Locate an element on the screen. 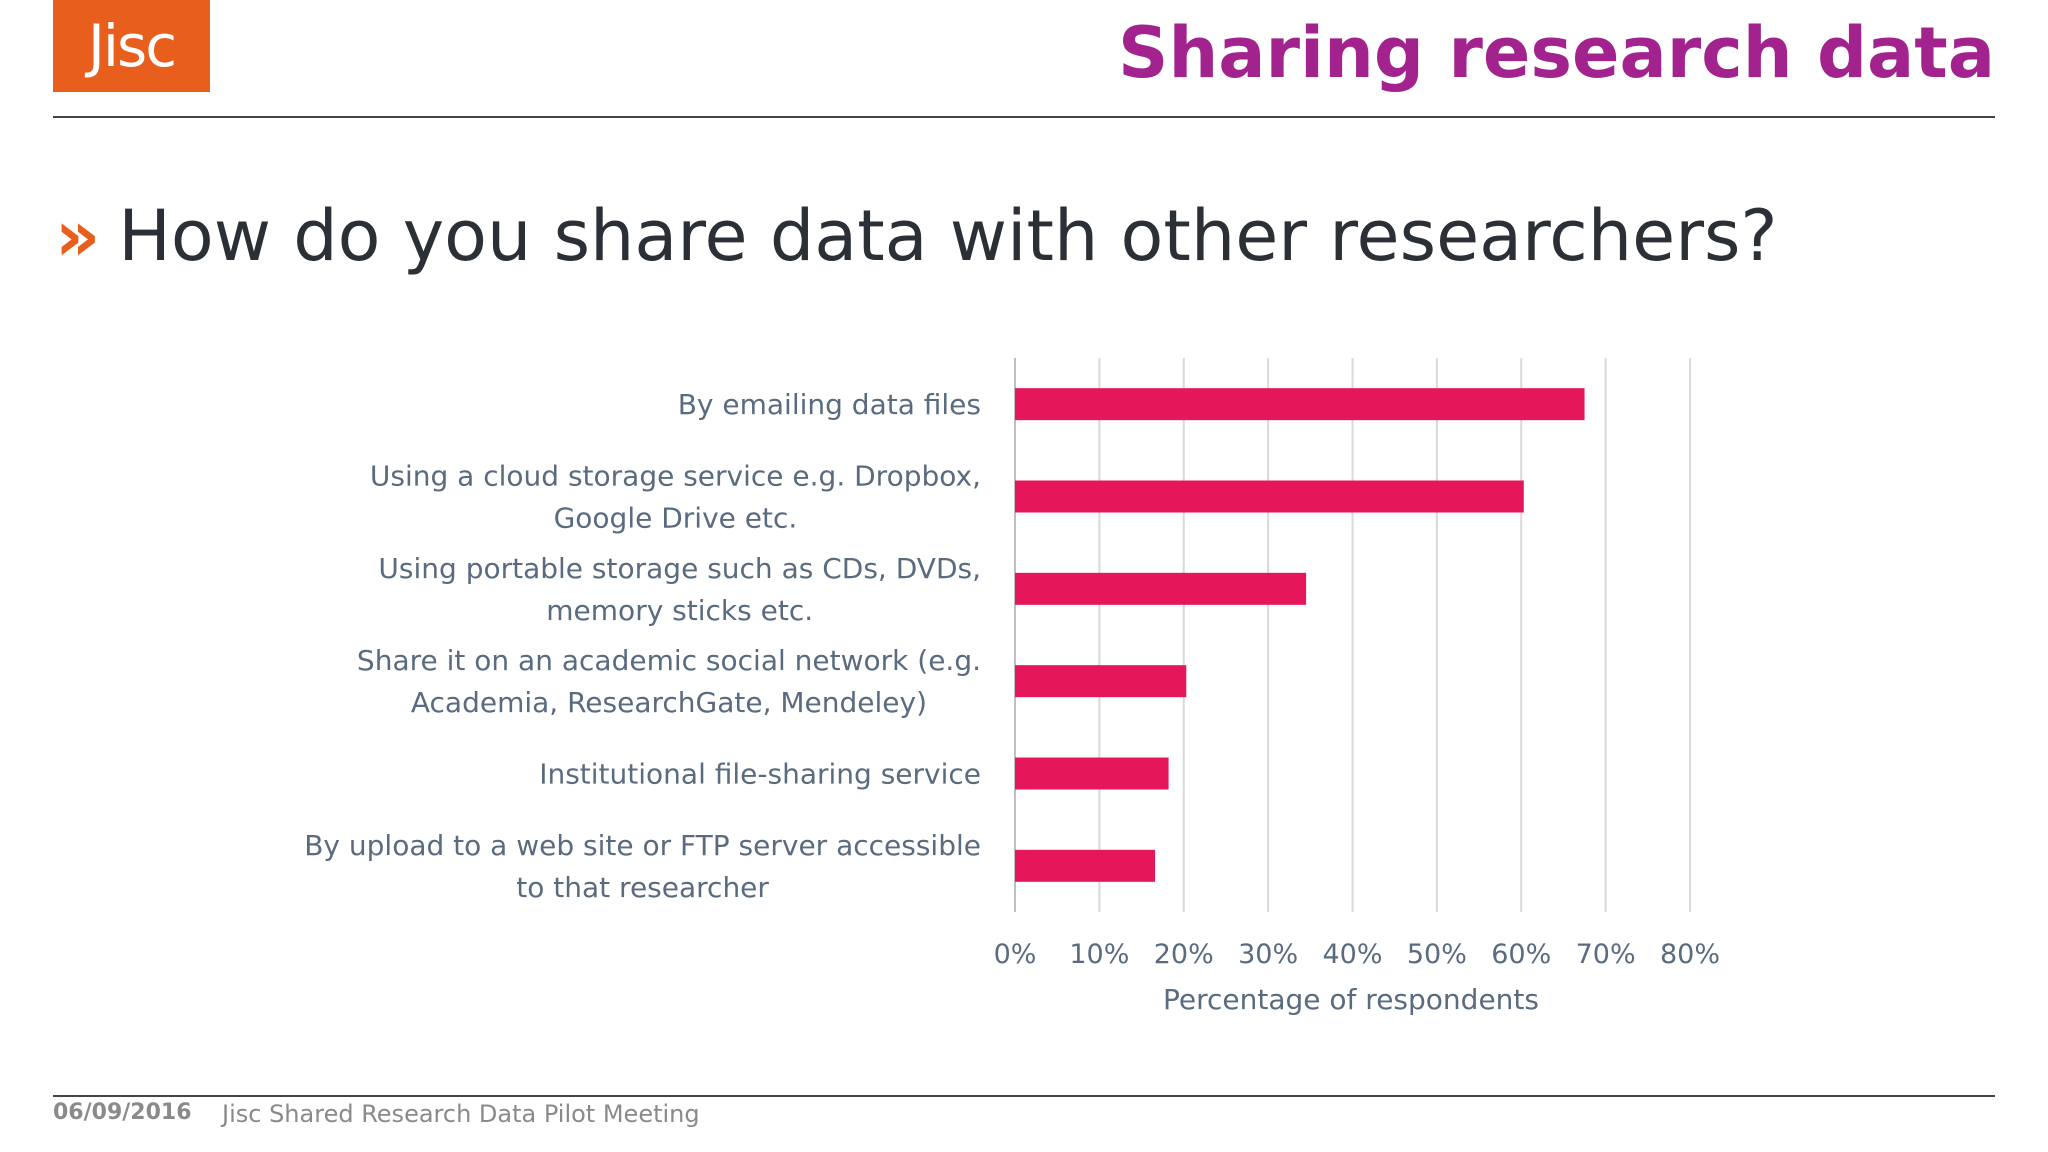  category-label: memory sticks etc. is located at coordinates (679, 610).